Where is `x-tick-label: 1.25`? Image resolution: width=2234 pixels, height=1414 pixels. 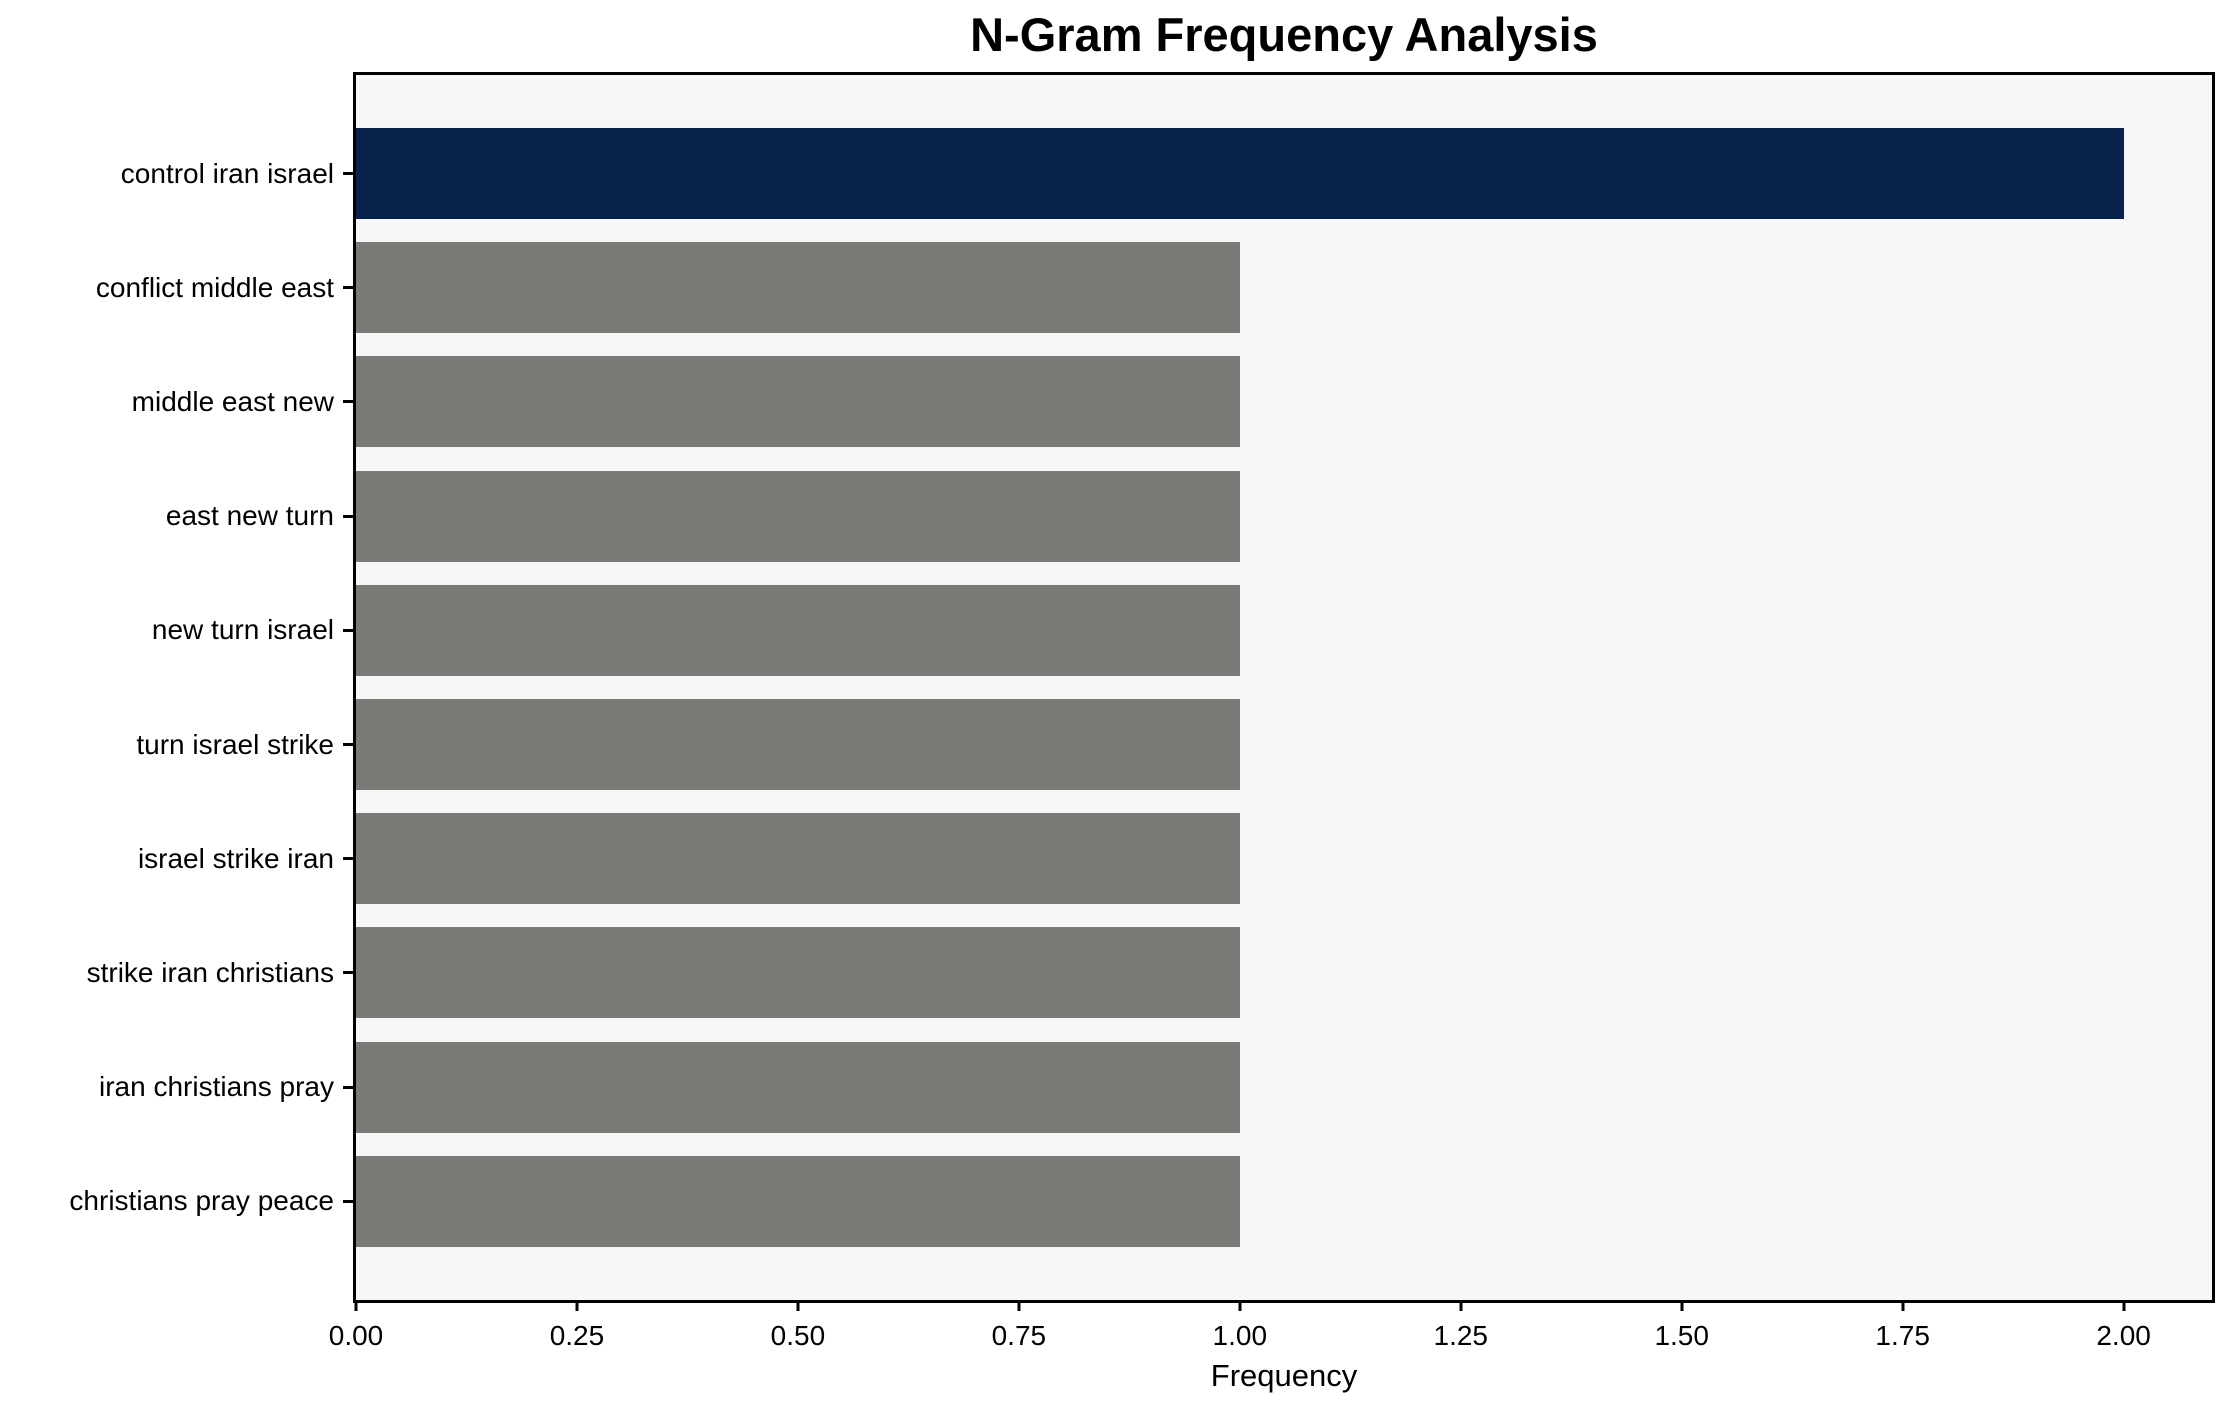
x-tick-label: 1.25 is located at coordinates (1461, 1335).